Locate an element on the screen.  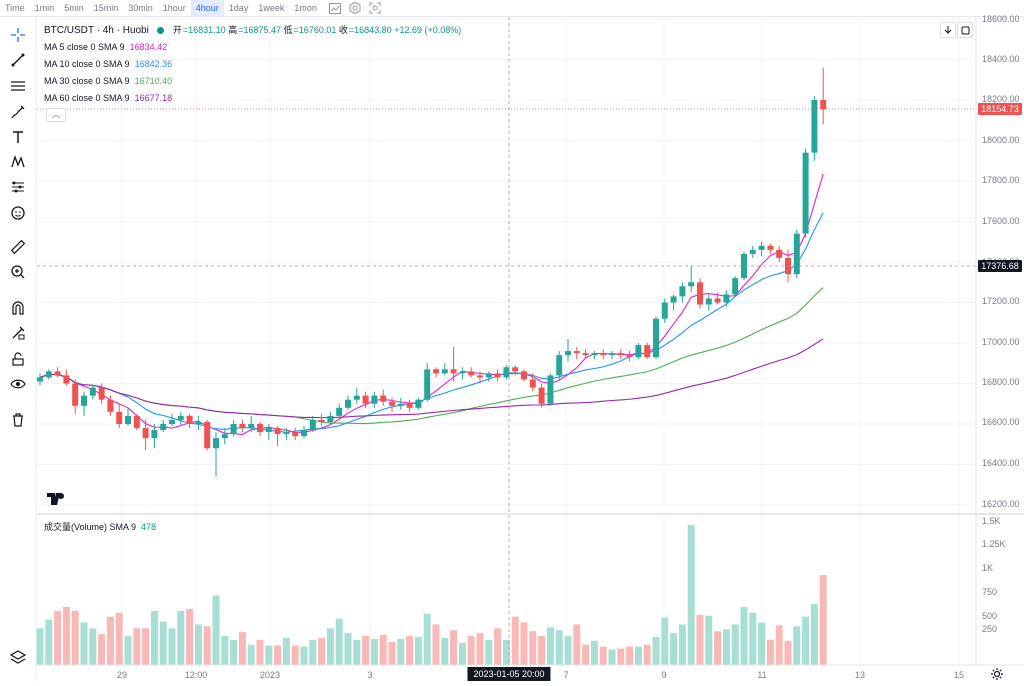
layers-icon is located at coordinates (18, 657).